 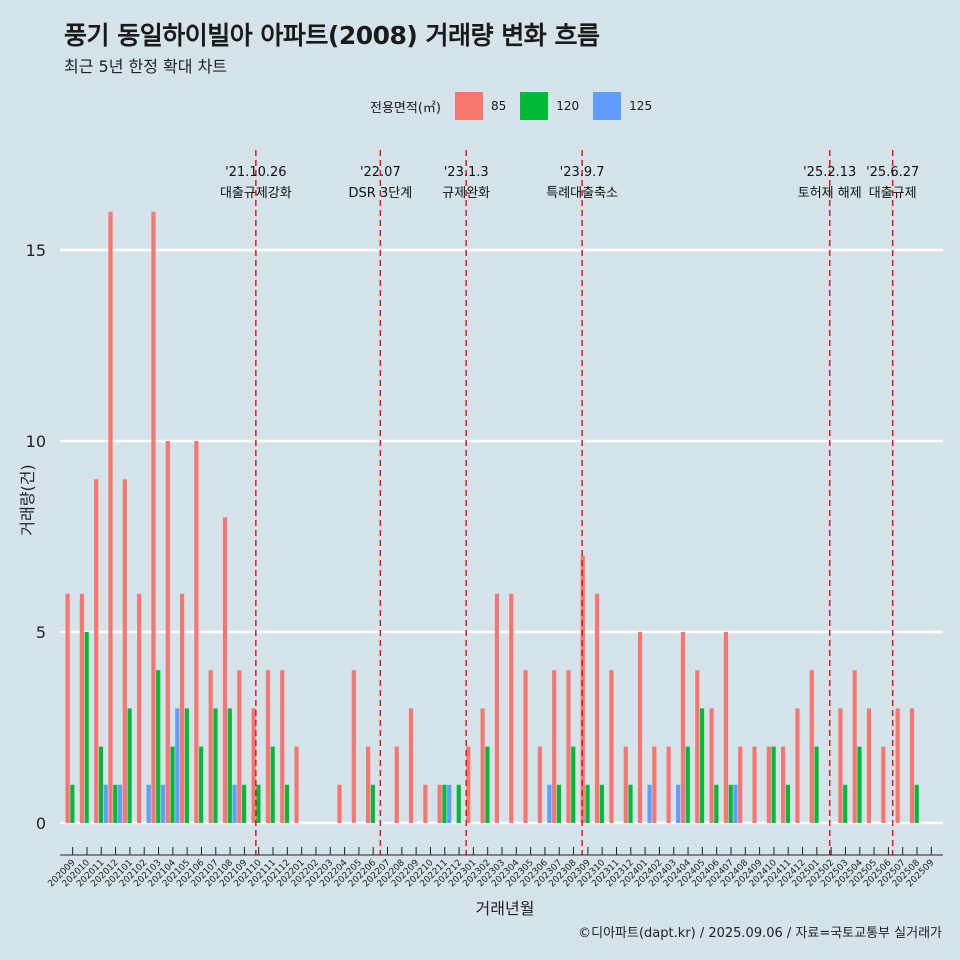 I want to click on chart-subtitle: 최근 5년 한정 확대 차트, so click(x=146, y=66).